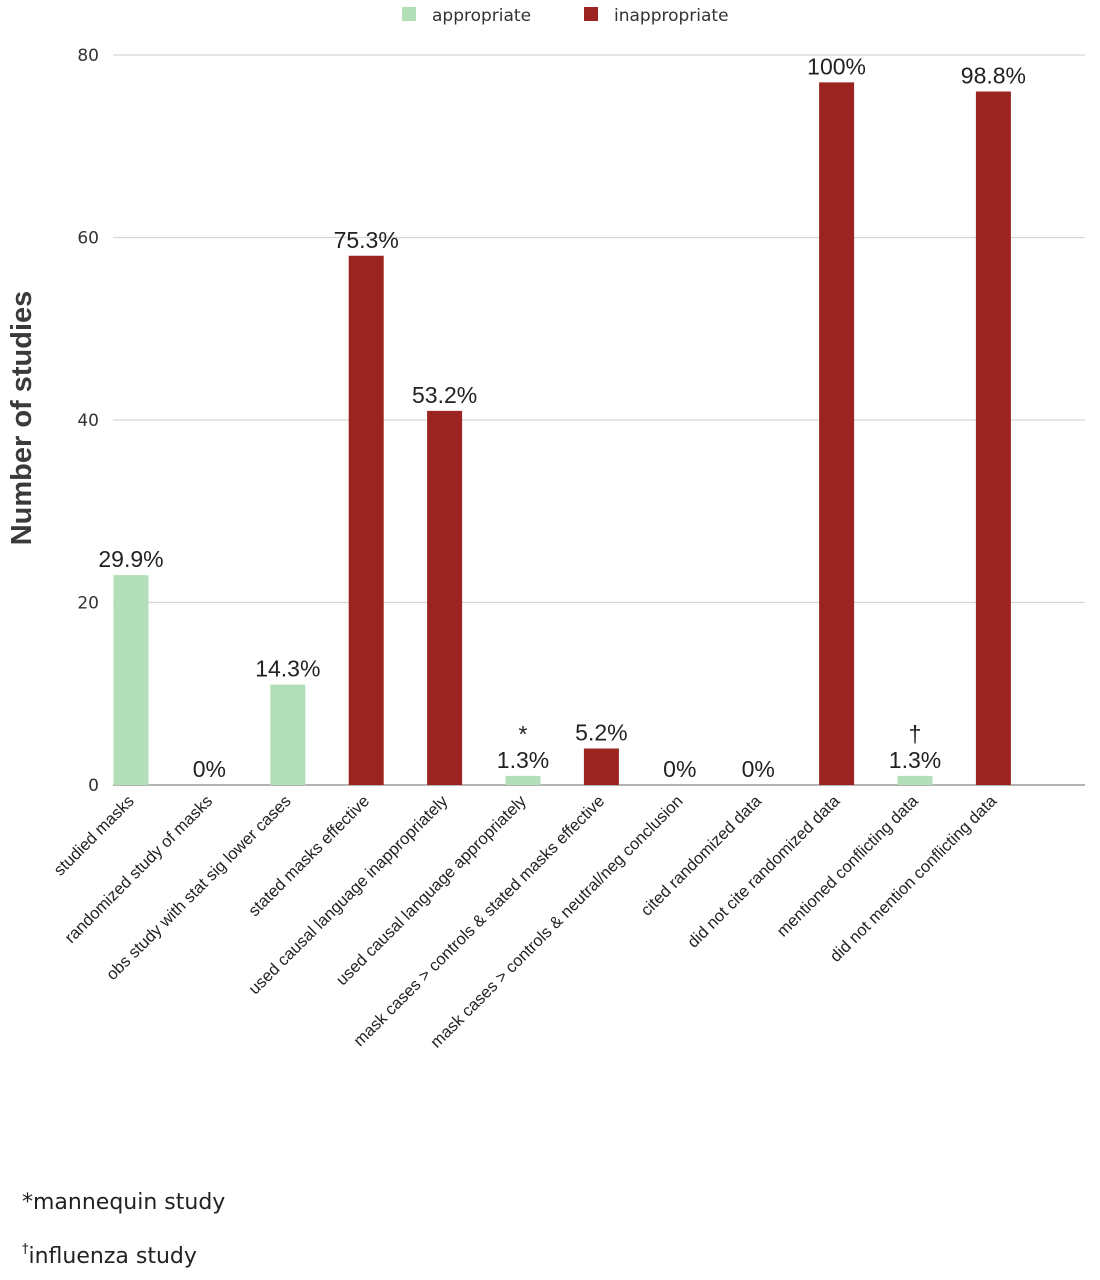  What do you see at coordinates (671, 16) in the screenshot?
I see `legend-label-inappropriate: inappropriate` at bounding box center [671, 16].